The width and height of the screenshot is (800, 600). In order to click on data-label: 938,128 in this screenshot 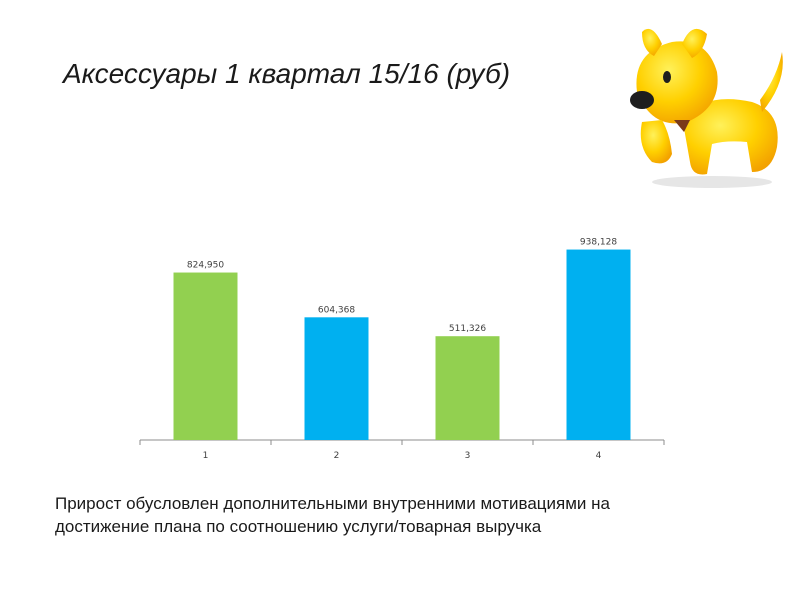, I will do `click(598, 243)`.